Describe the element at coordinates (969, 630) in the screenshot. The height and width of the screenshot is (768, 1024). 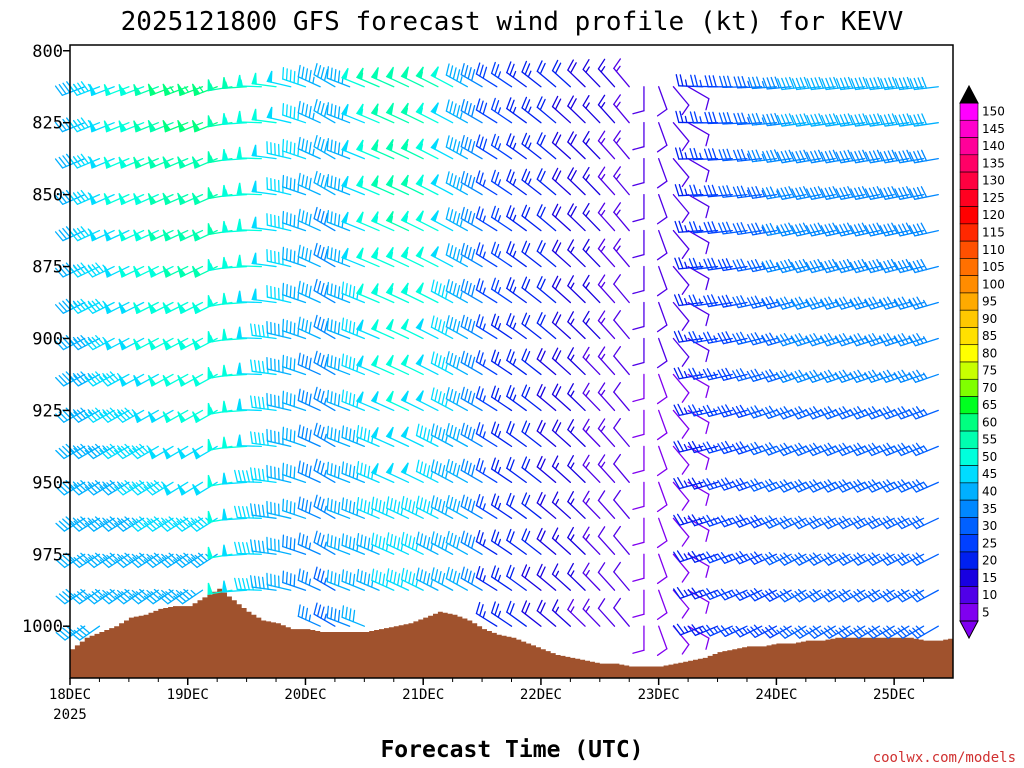
I see `colorbar-bottom-arrow` at that location.